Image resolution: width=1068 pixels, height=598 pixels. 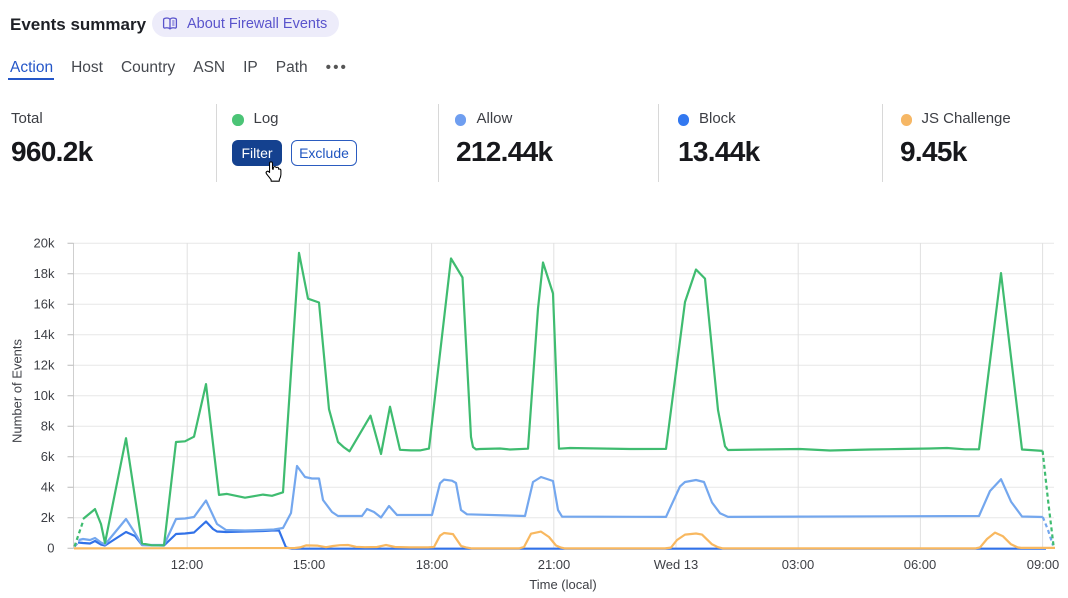 I want to click on svg-text: 0, so click(x=50, y=547).